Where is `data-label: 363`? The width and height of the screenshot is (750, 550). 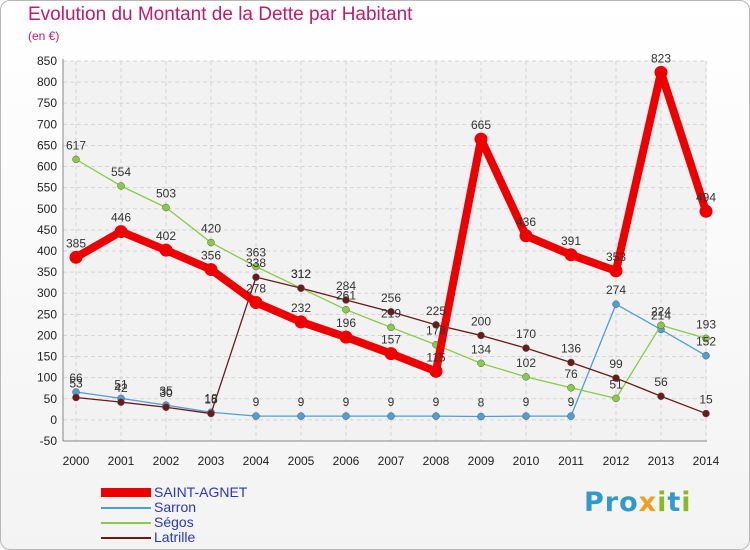
data-label: 363 is located at coordinates (256, 253).